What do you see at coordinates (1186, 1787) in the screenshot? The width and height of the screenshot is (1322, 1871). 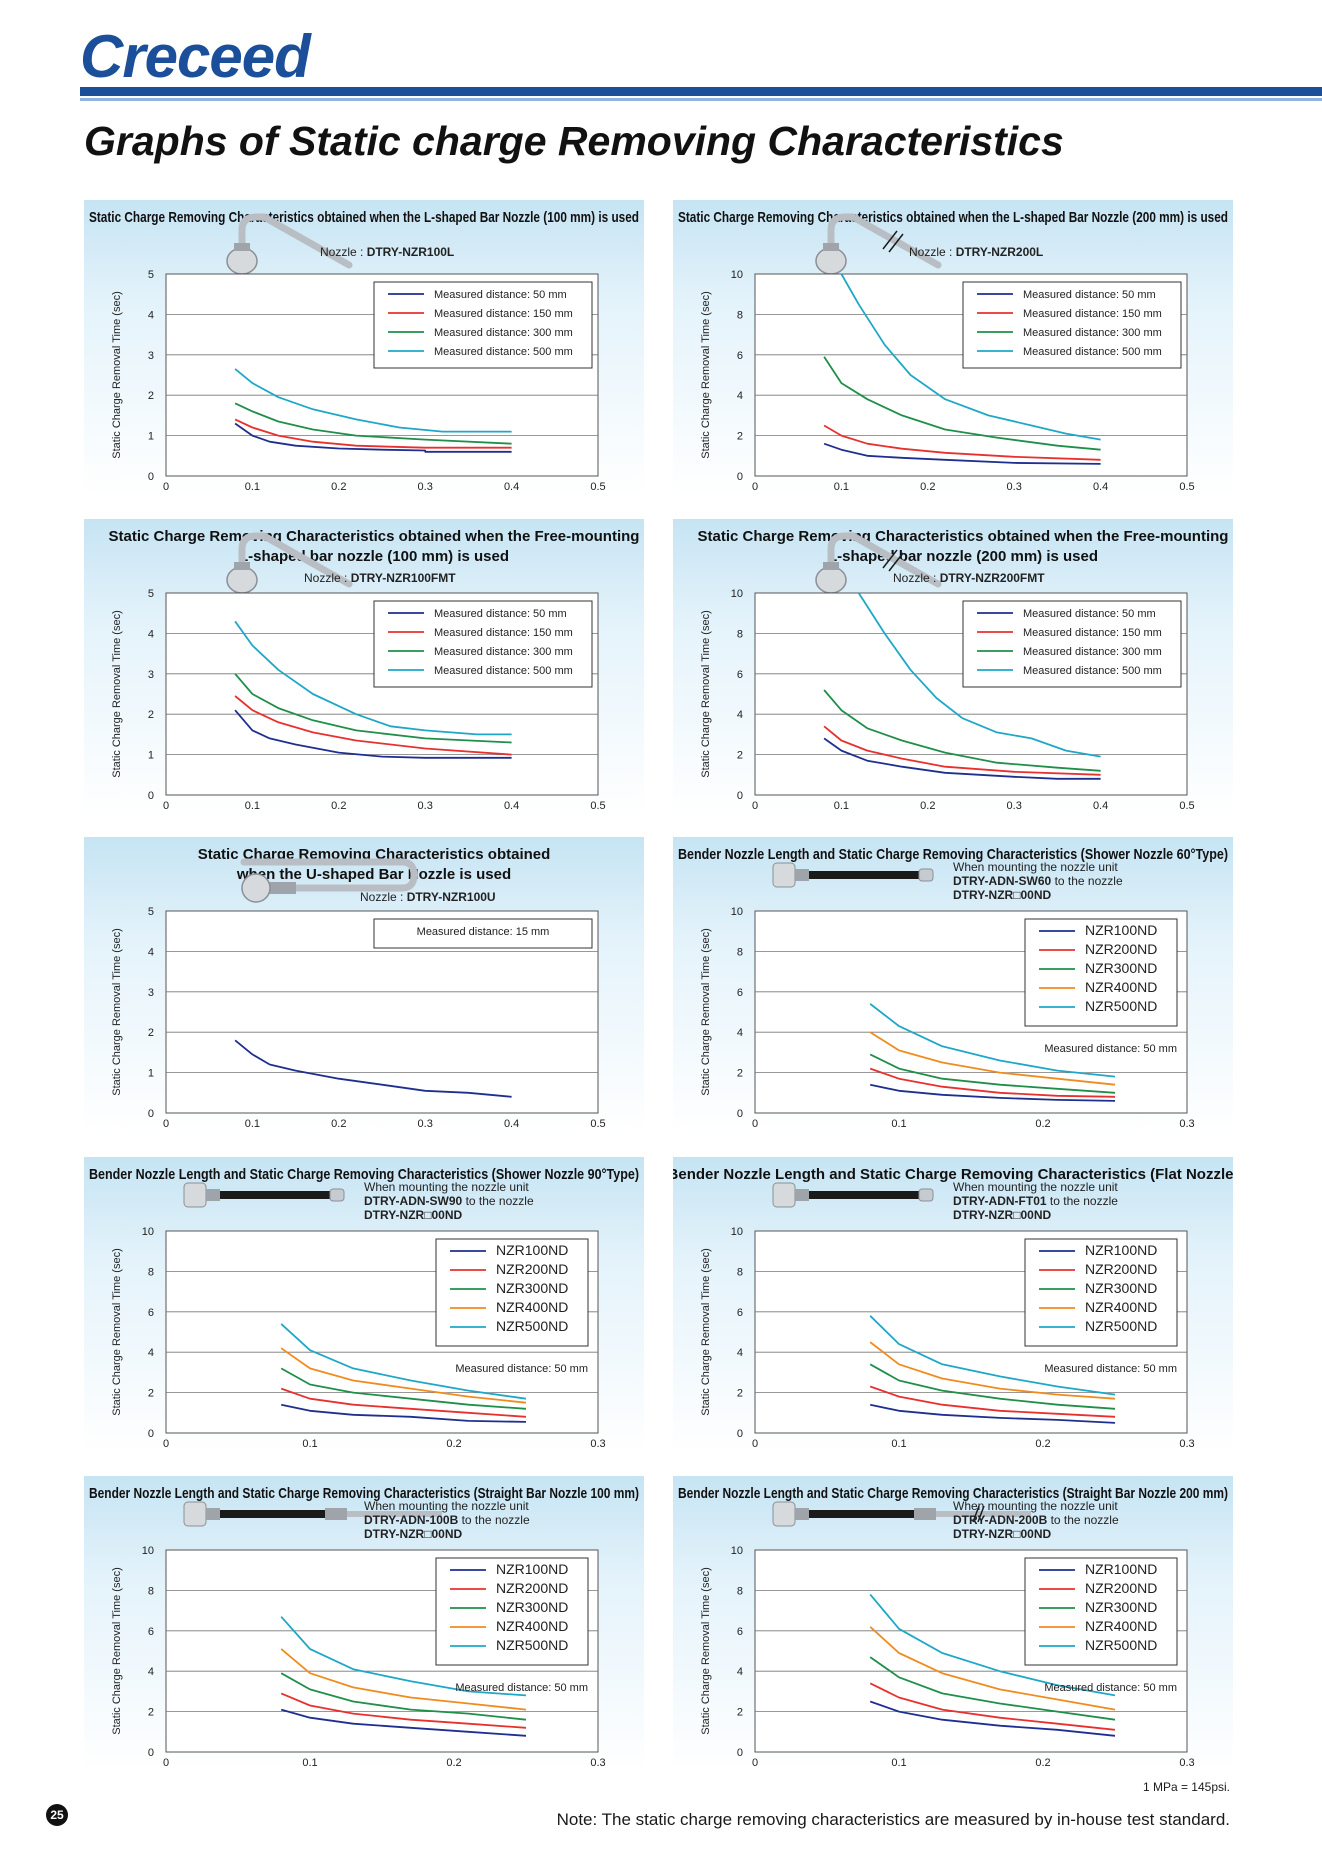 I see `unit-conversion-note: 1 MPa = 145psi.` at bounding box center [1186, 1787].